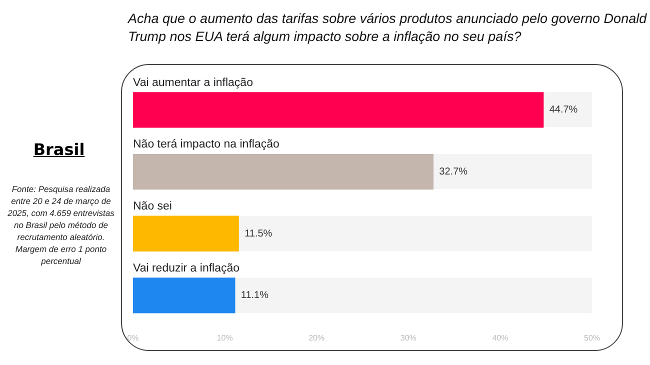  What do you see at coordinates (316, 337) in the screenshot?
I see `x-tick-label: 20%` at bounding box center [316, 337].